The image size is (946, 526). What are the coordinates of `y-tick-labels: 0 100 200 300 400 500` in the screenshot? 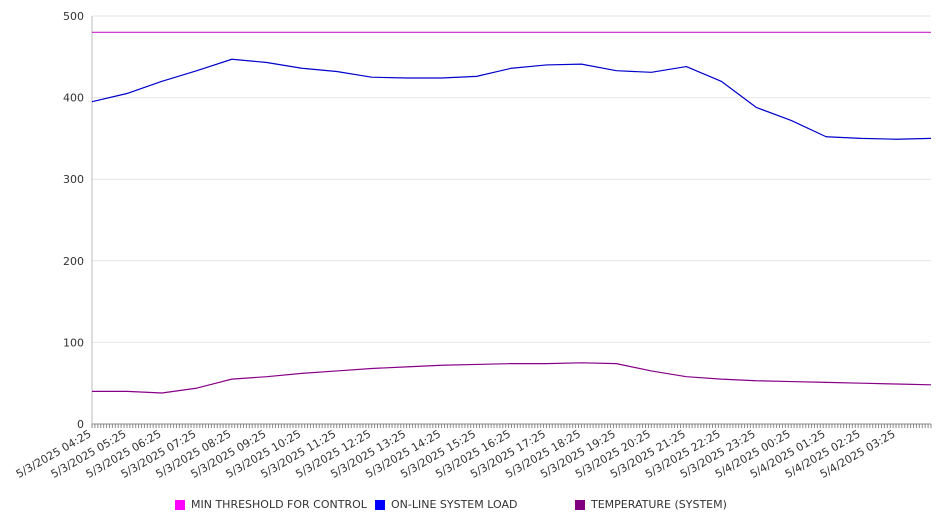 It's located at (73, 220).